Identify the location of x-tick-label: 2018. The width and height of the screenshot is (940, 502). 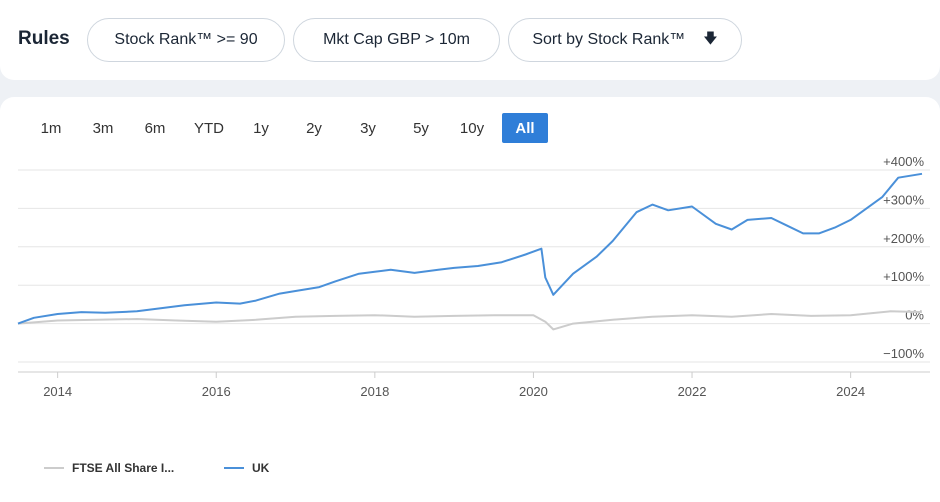
(374, 391).